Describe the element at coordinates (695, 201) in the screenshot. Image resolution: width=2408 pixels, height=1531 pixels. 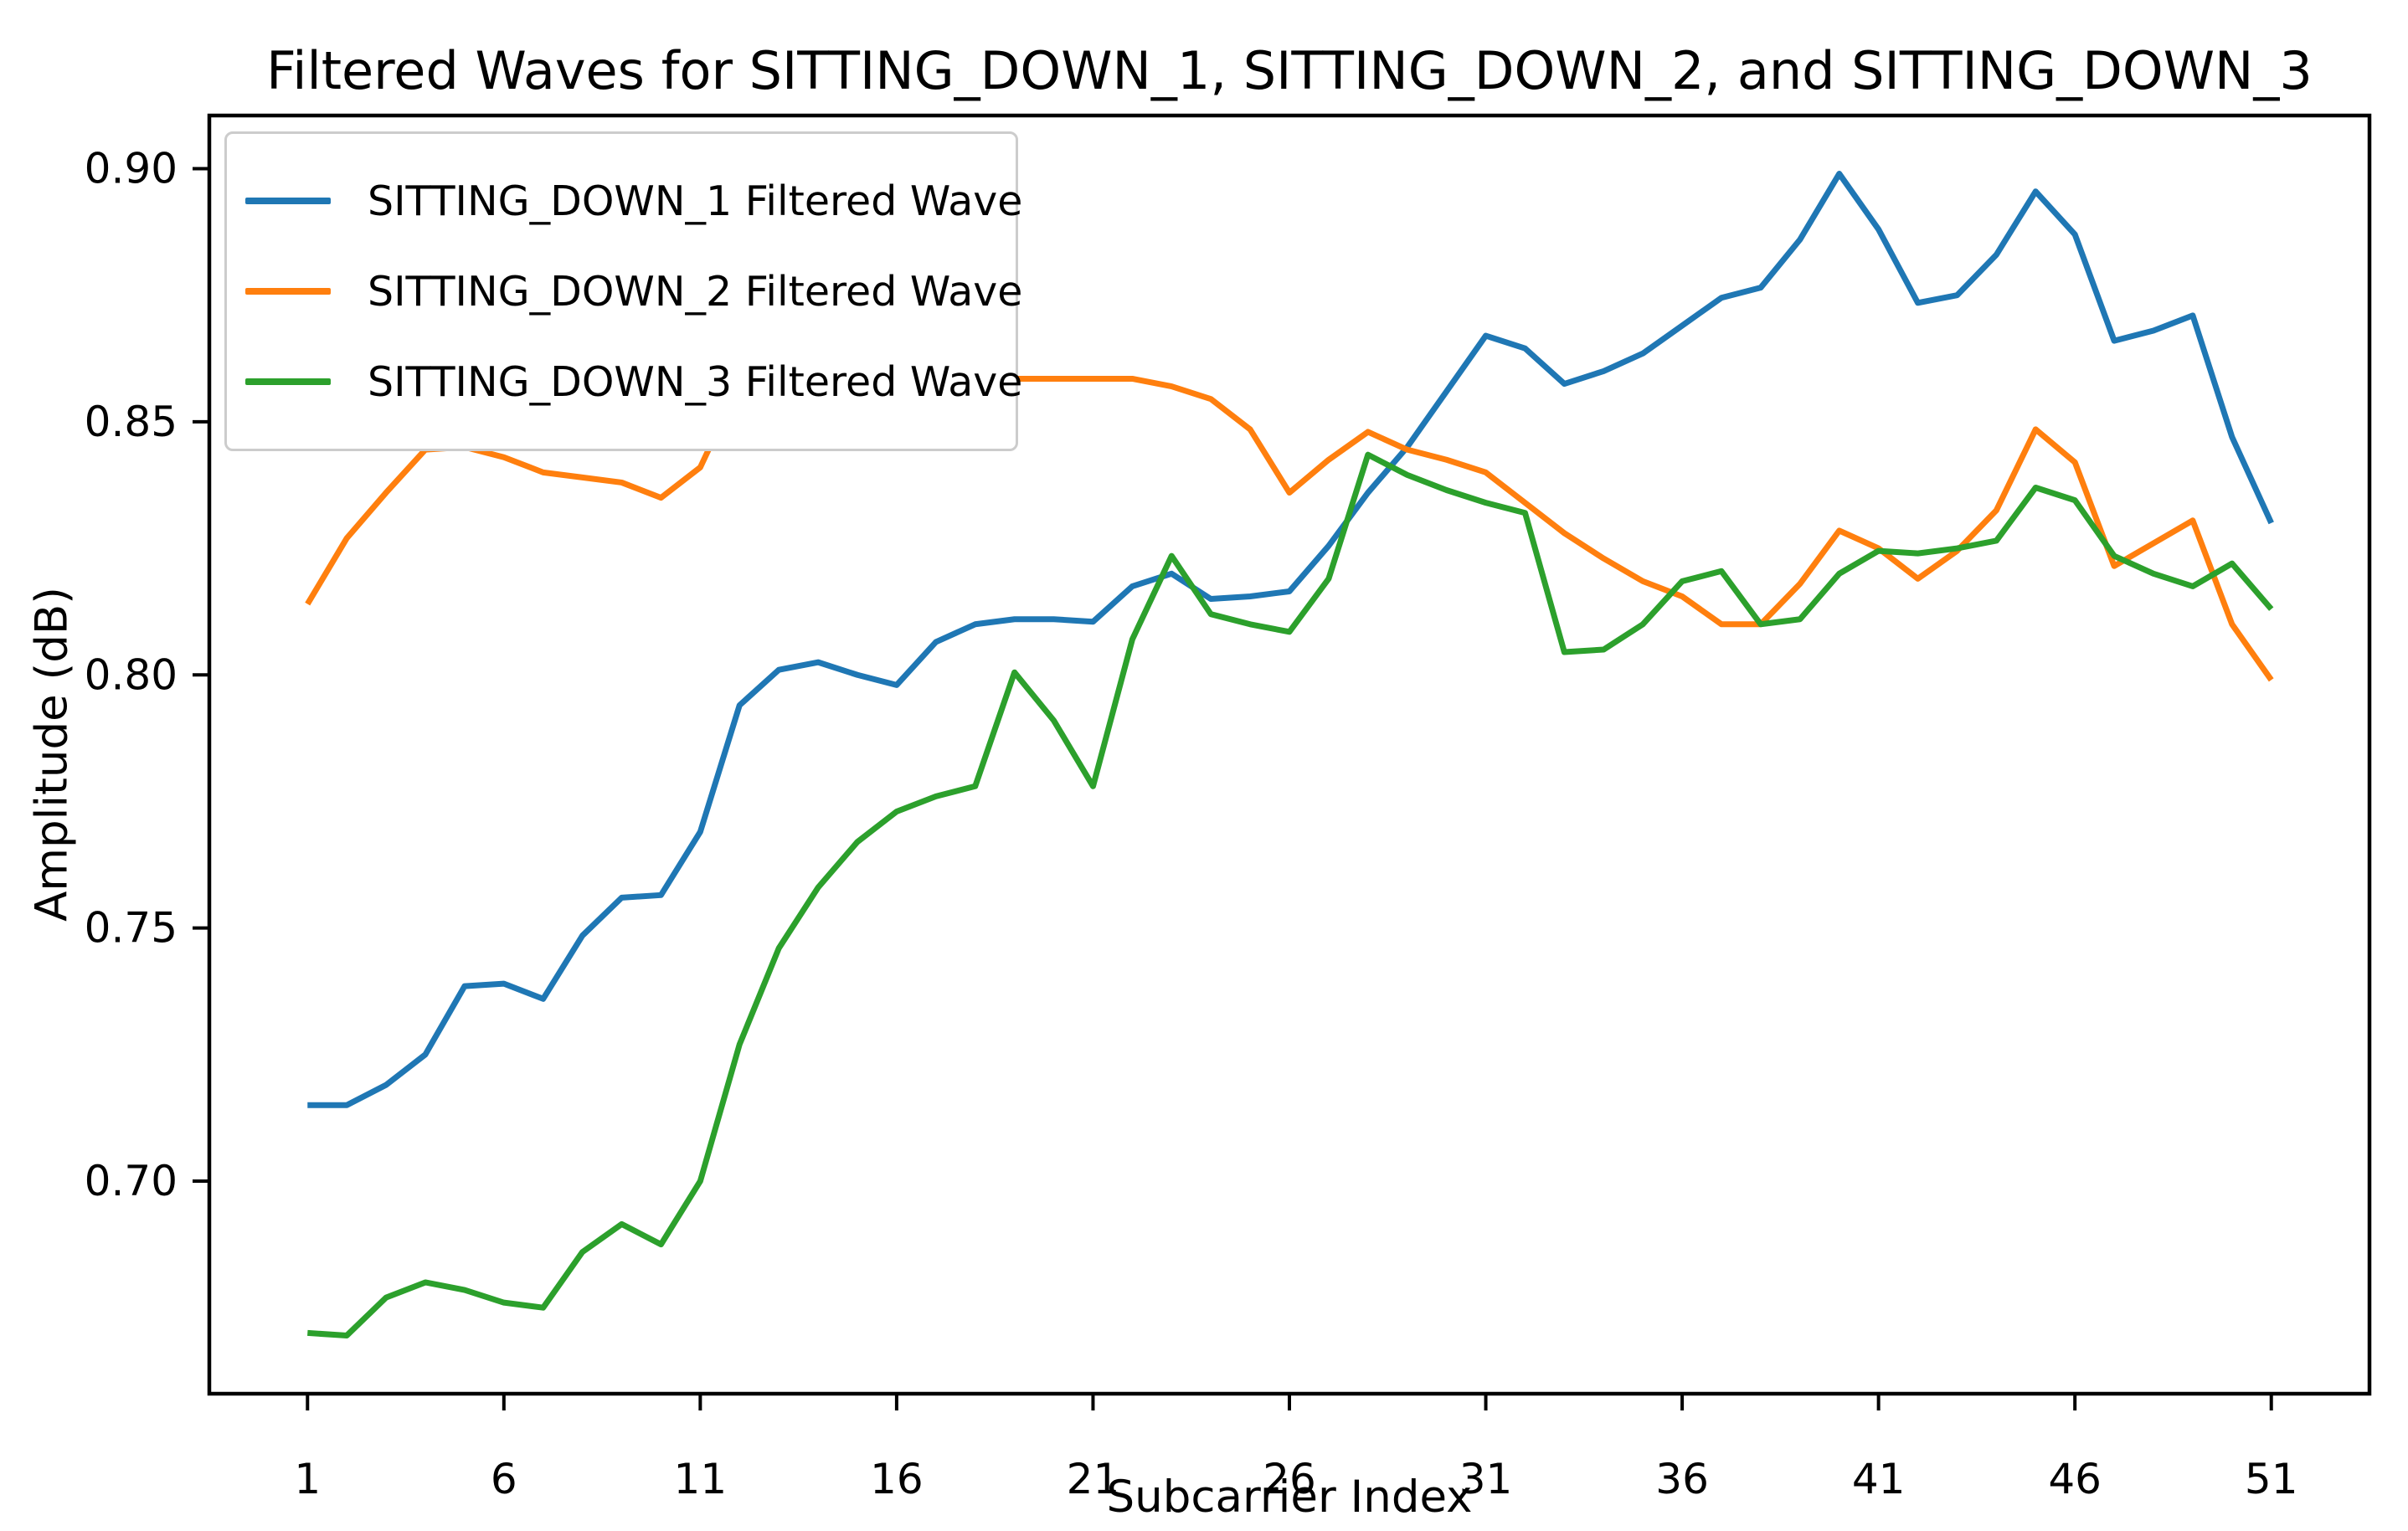
I see `legend-label-sitting-down-1: SITTING_DOWN_1 Filtered Wave` at that location.